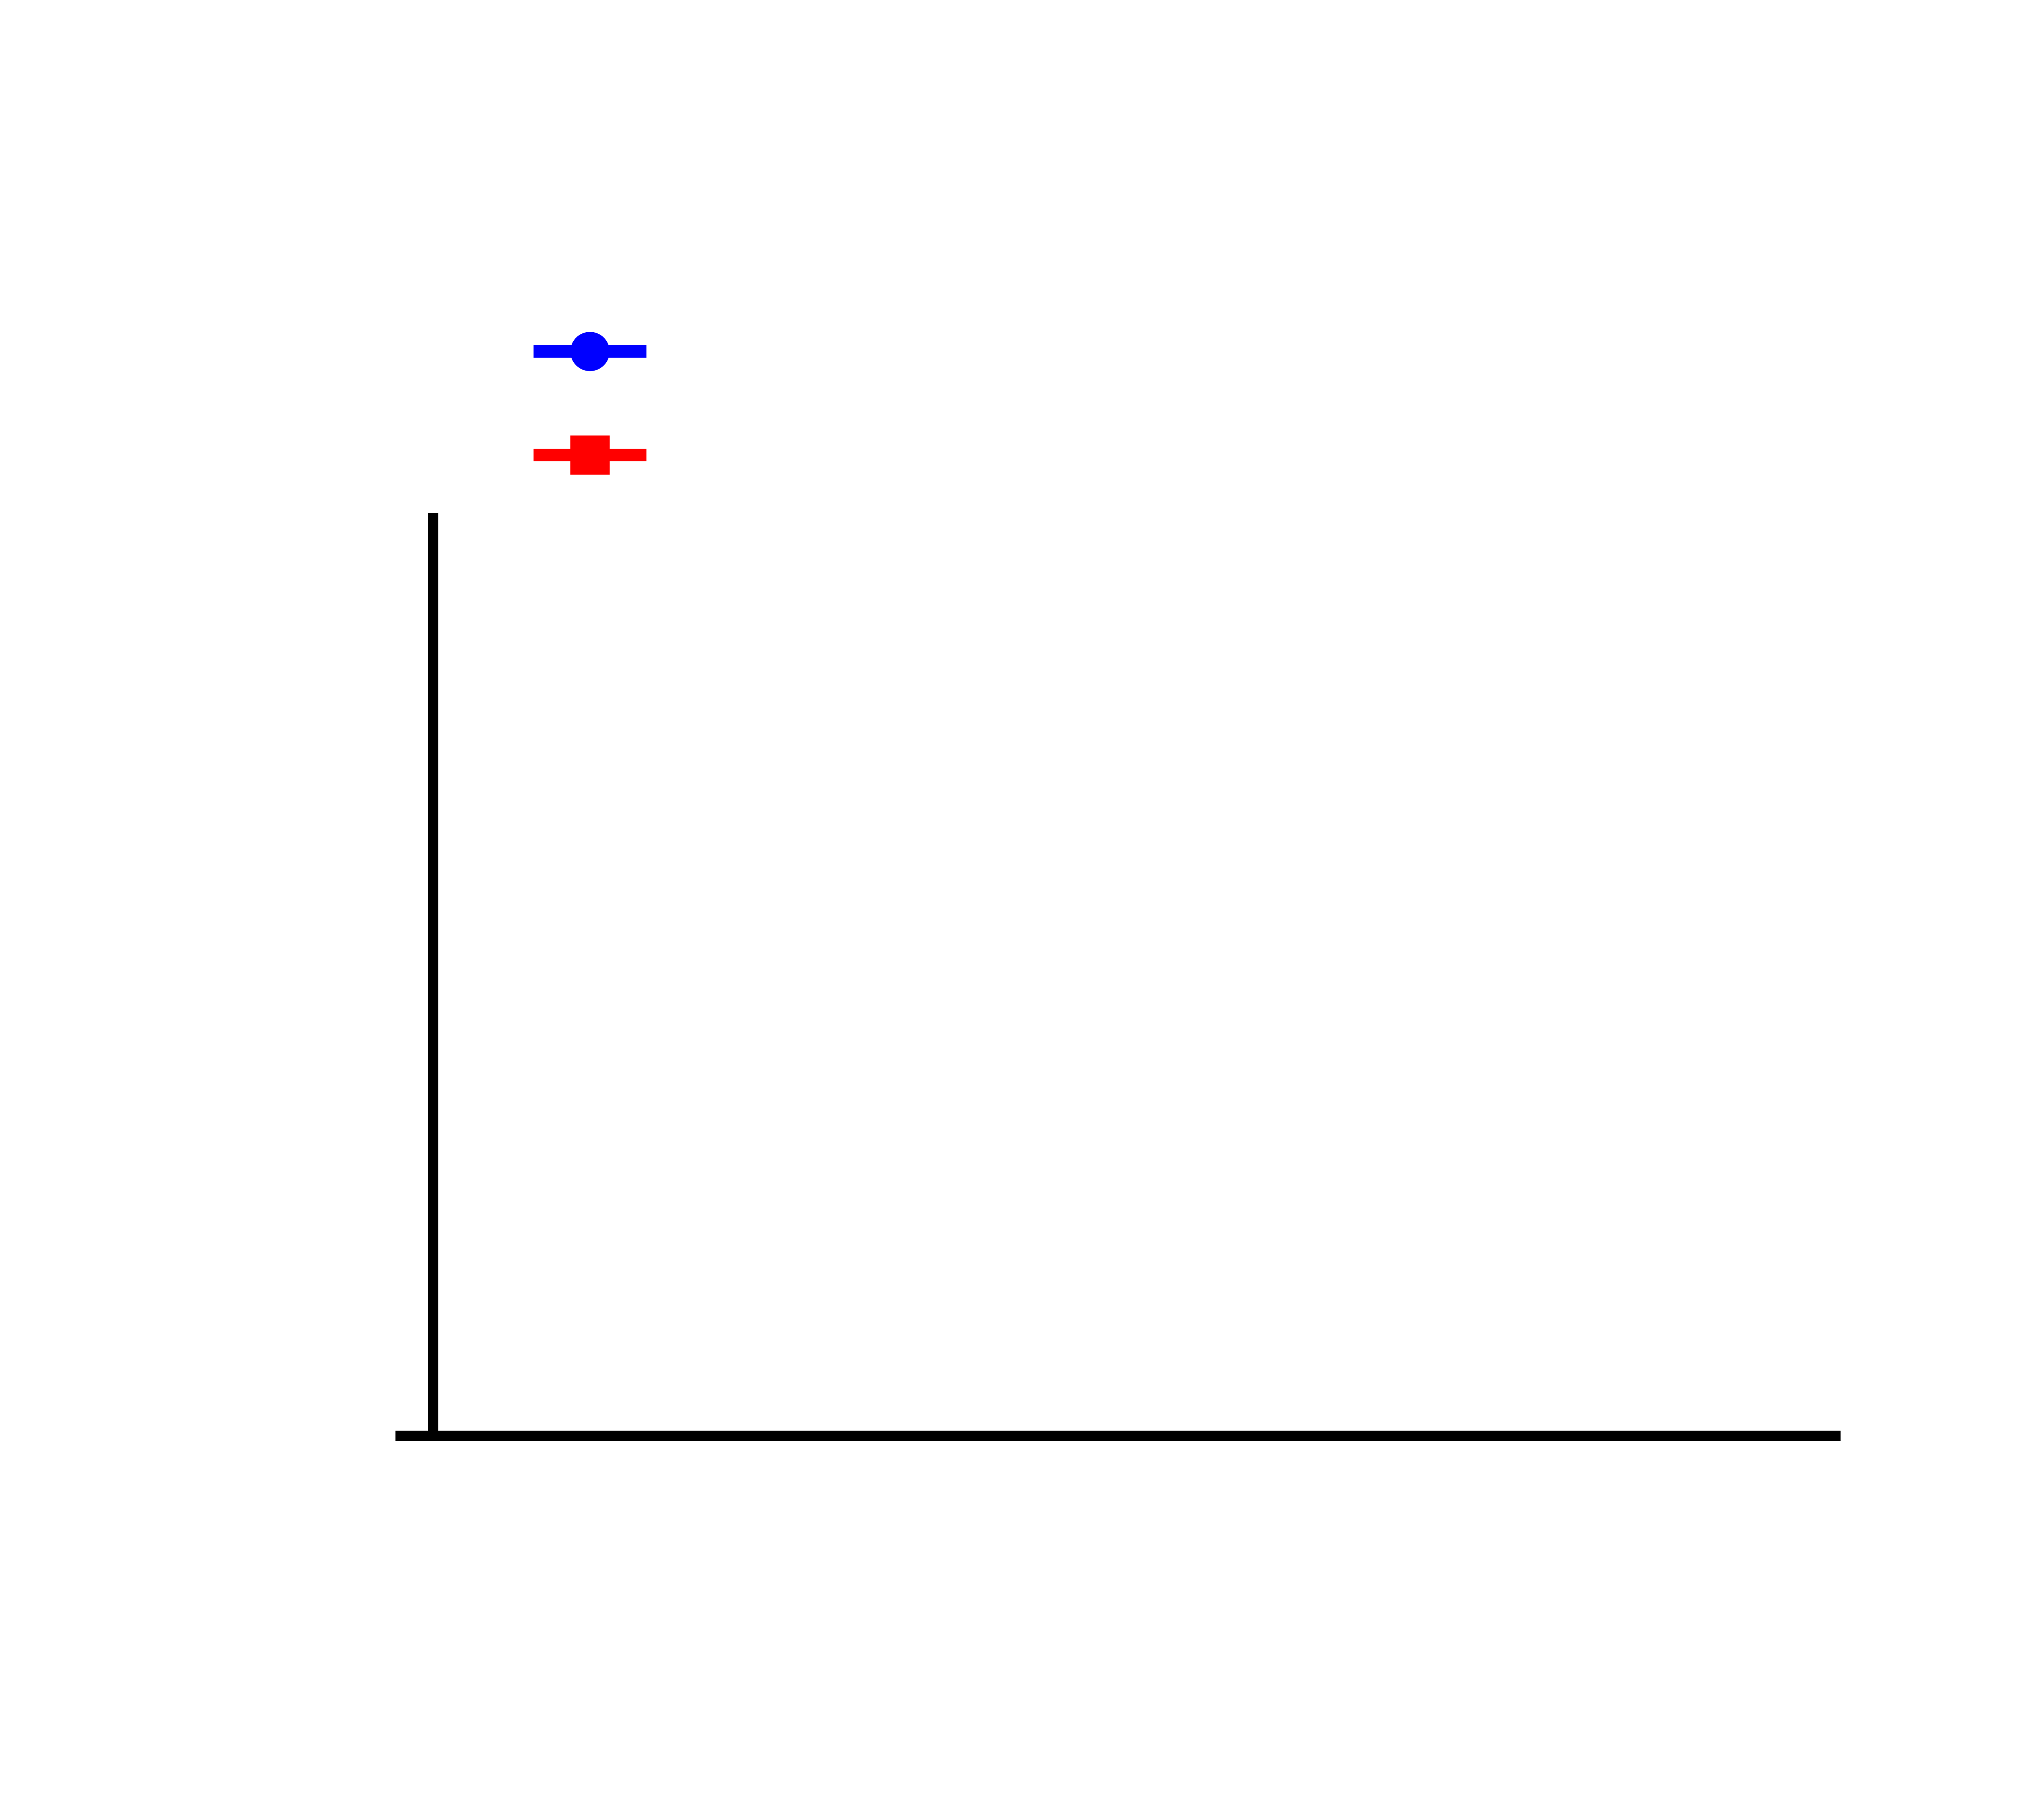 The width and height of the screenshot is (2043, 1820). I want to click on legend-item-bw180c, so click(590, 351).